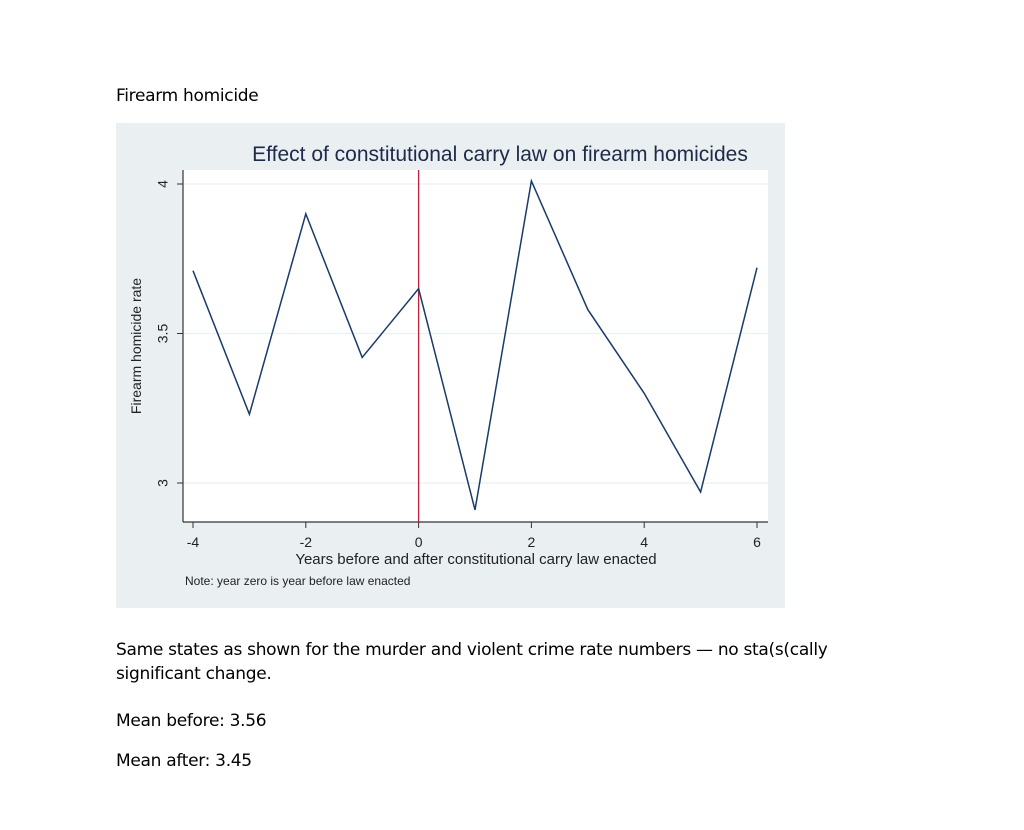 The image size is (1024, 830). I want to click on y-ticks: 33.54, so click(169, 333).